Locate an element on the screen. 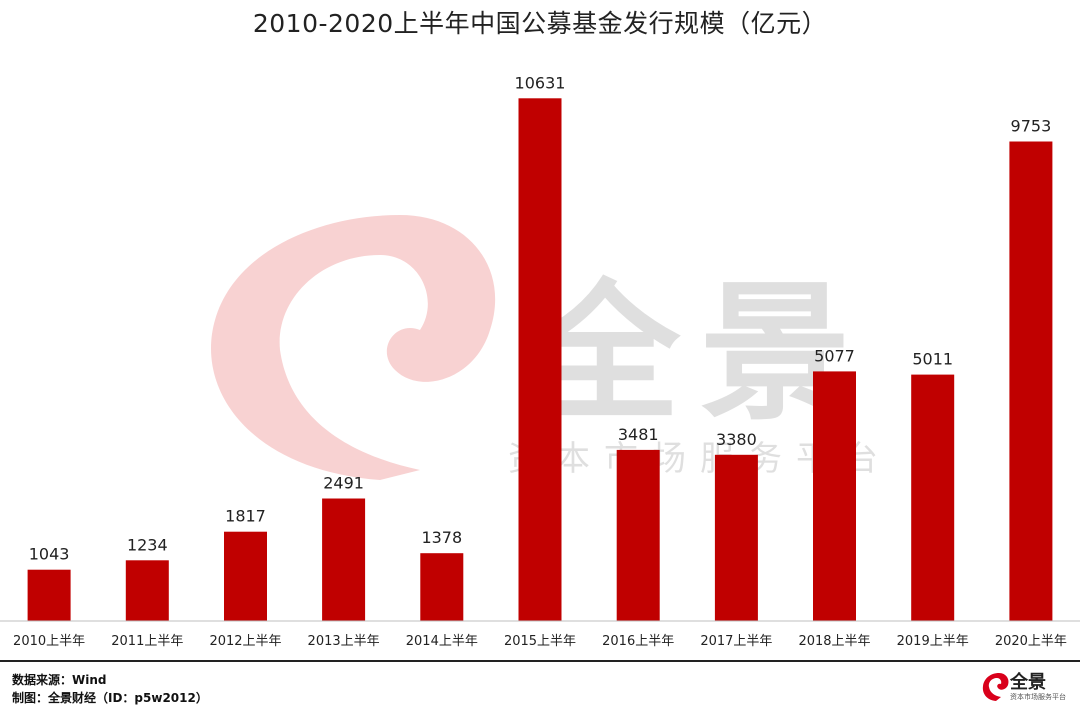 Image resolution: width=1080 pixels, height=711 pixels. footer-divider is located at coordinates (540, 661).